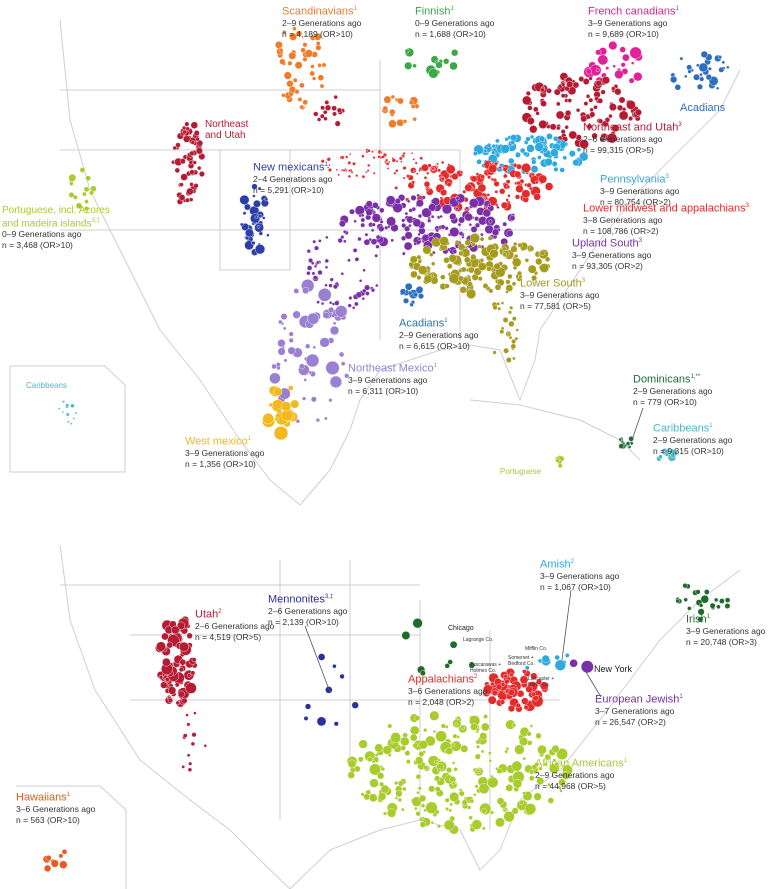 Image resolution: width=768 pixels, height=889 pixels. Describe the element at coordinates (605, 243) in the screenshot. I see `label-title: Upland South` at that location.